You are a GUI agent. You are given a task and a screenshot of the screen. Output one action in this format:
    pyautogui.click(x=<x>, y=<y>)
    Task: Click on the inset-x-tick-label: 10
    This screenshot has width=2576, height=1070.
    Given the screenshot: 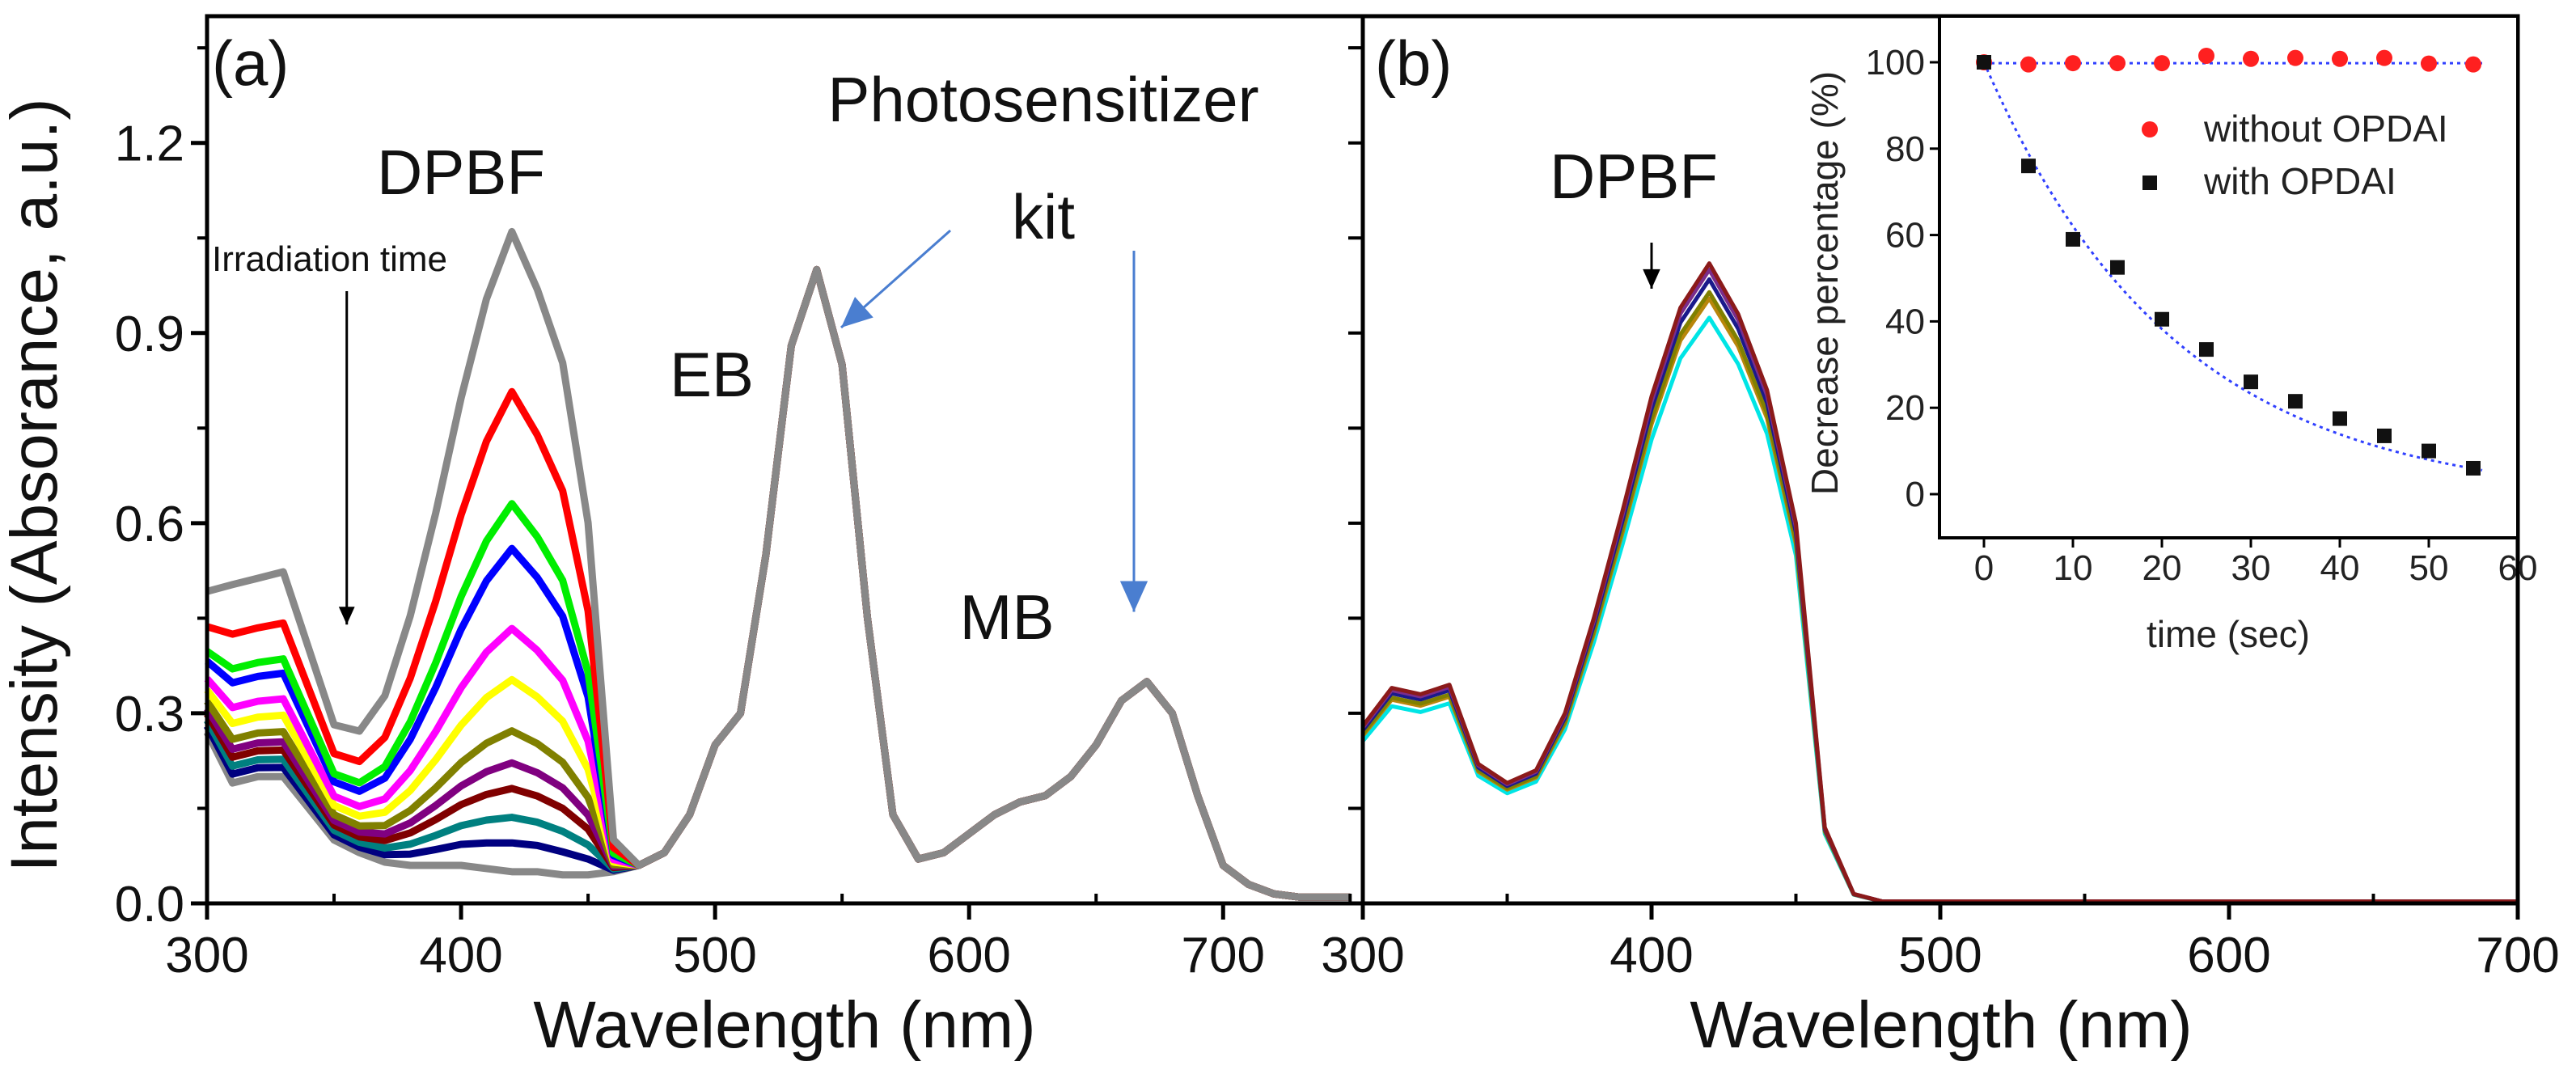 What is the action you would take?
    pyautogui.click(x=2073, y=568)
    